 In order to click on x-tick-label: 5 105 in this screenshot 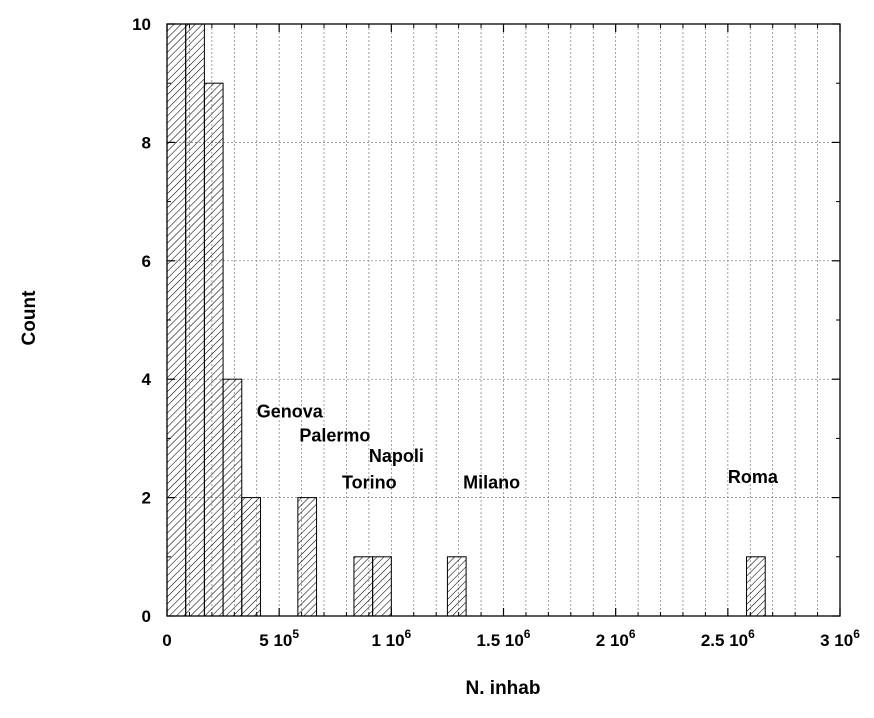, I will do `click(279, 638)`.